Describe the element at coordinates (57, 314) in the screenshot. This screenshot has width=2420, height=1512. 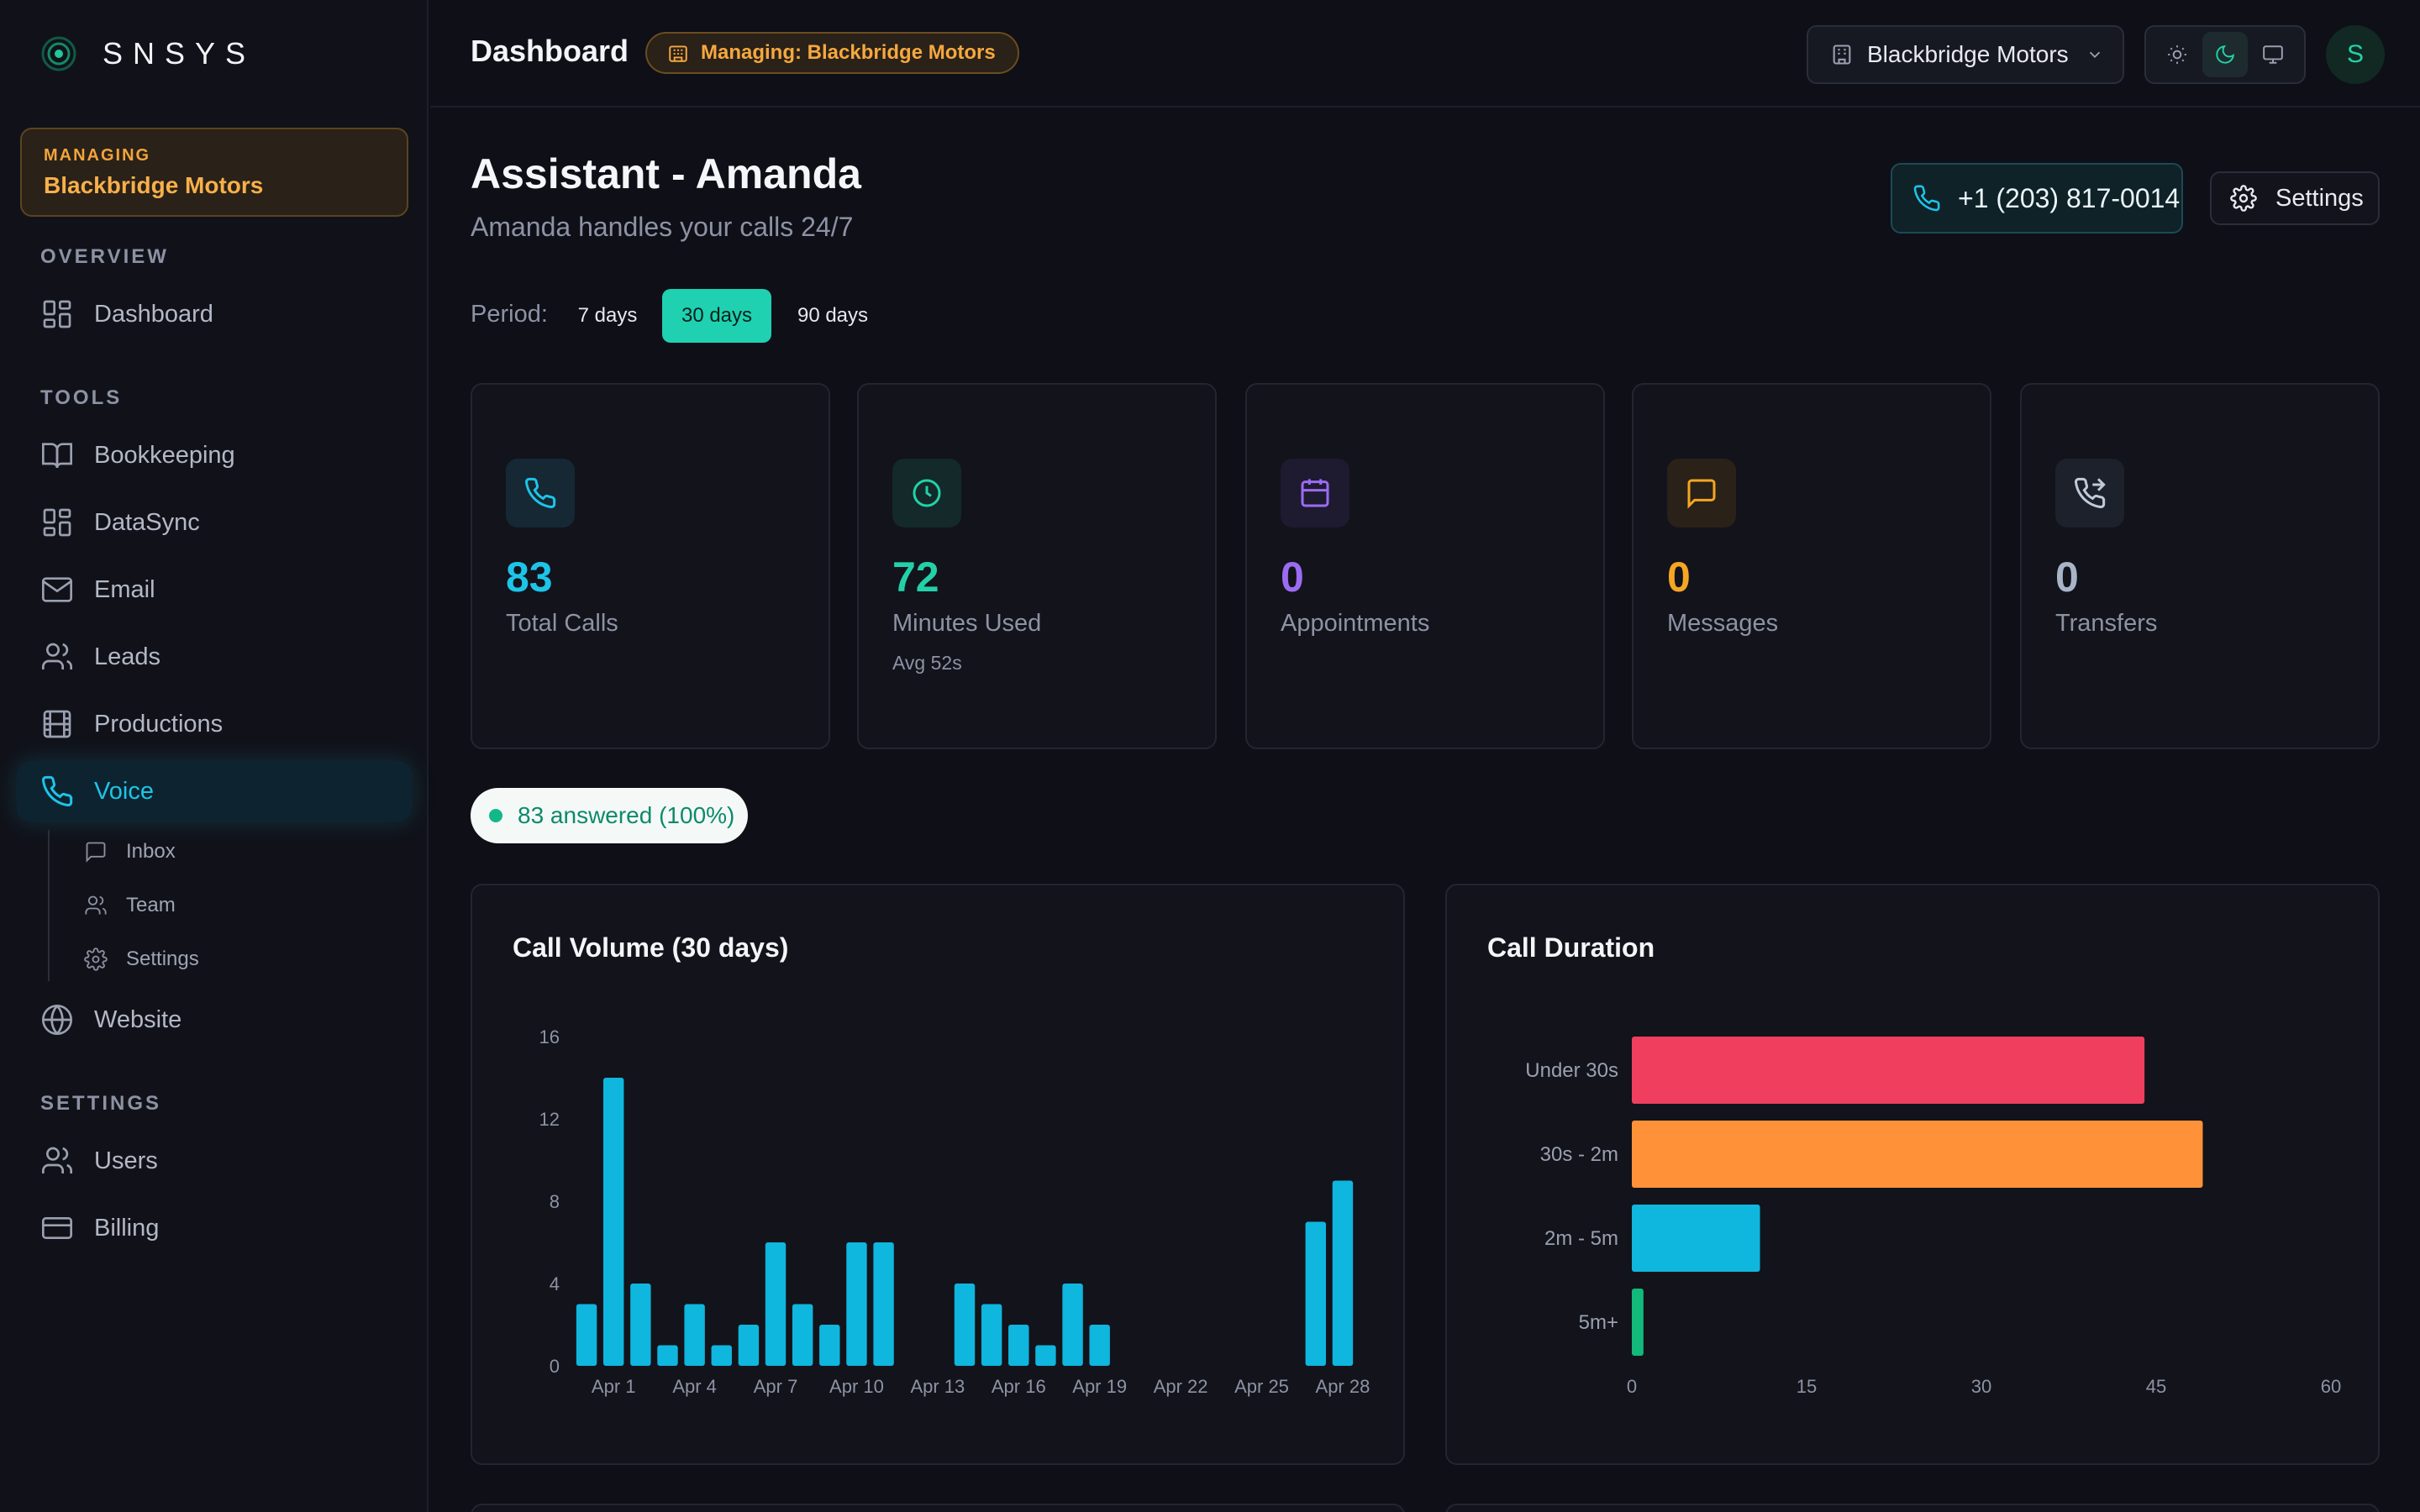
I see `dashboard-icon` at that location.